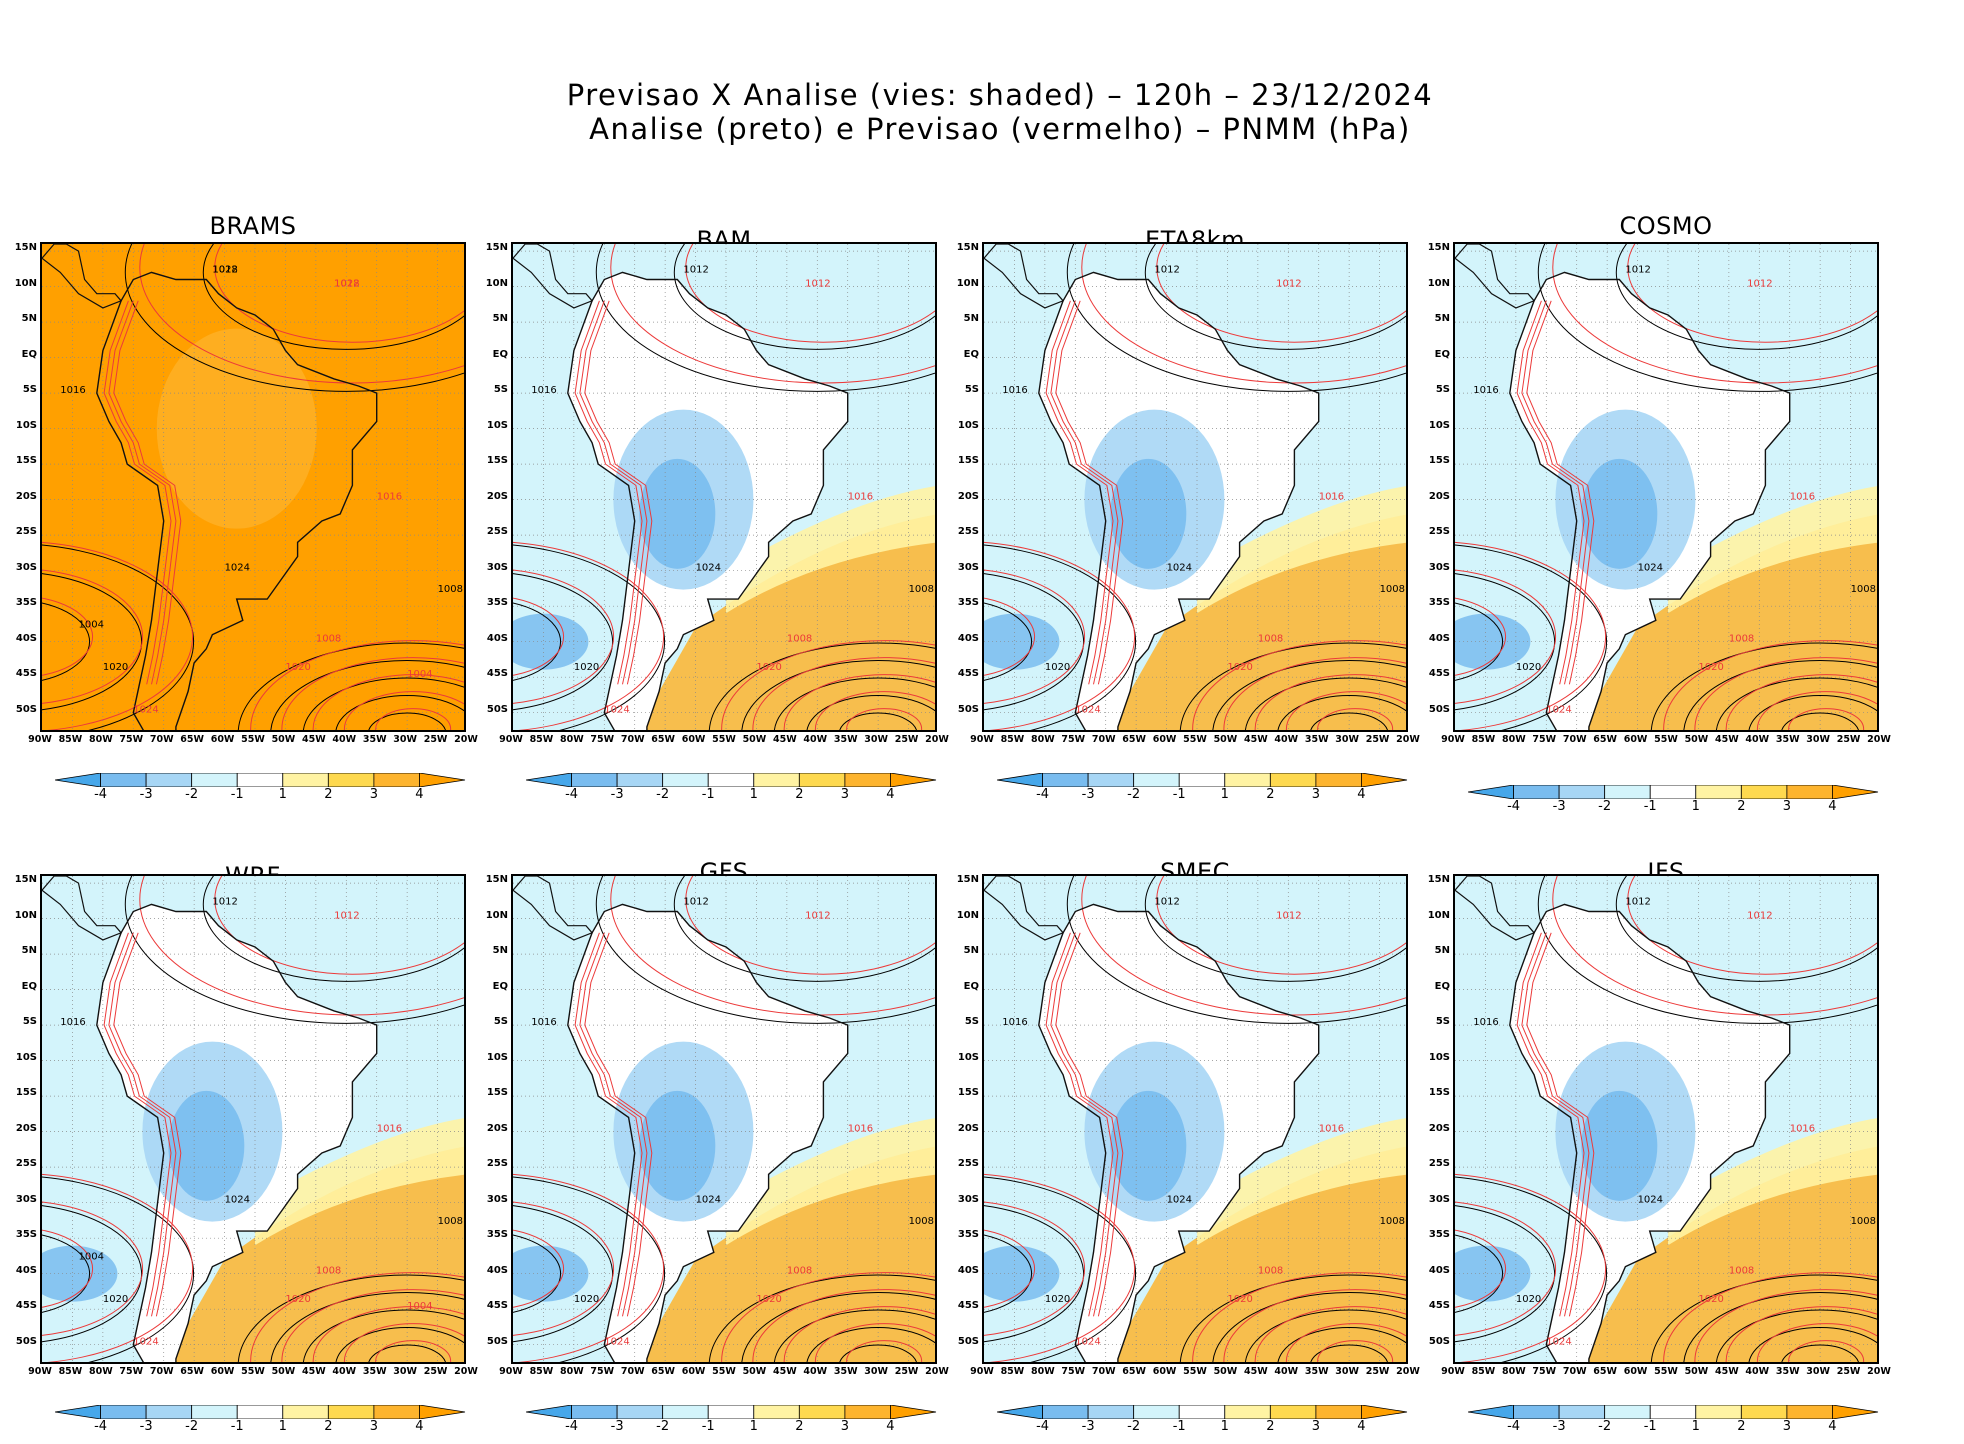  What do you see at coordinates (890, 794) in the screenshot?
I see `colorbar-label: 4` at bounding box center [890, 794].